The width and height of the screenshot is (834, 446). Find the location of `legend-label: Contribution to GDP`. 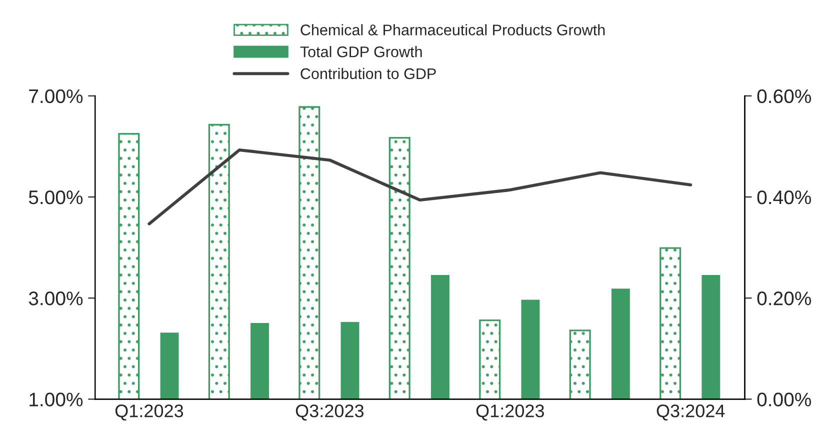

legend-label: Contribution to GDP is located at coordinates (368, 74).